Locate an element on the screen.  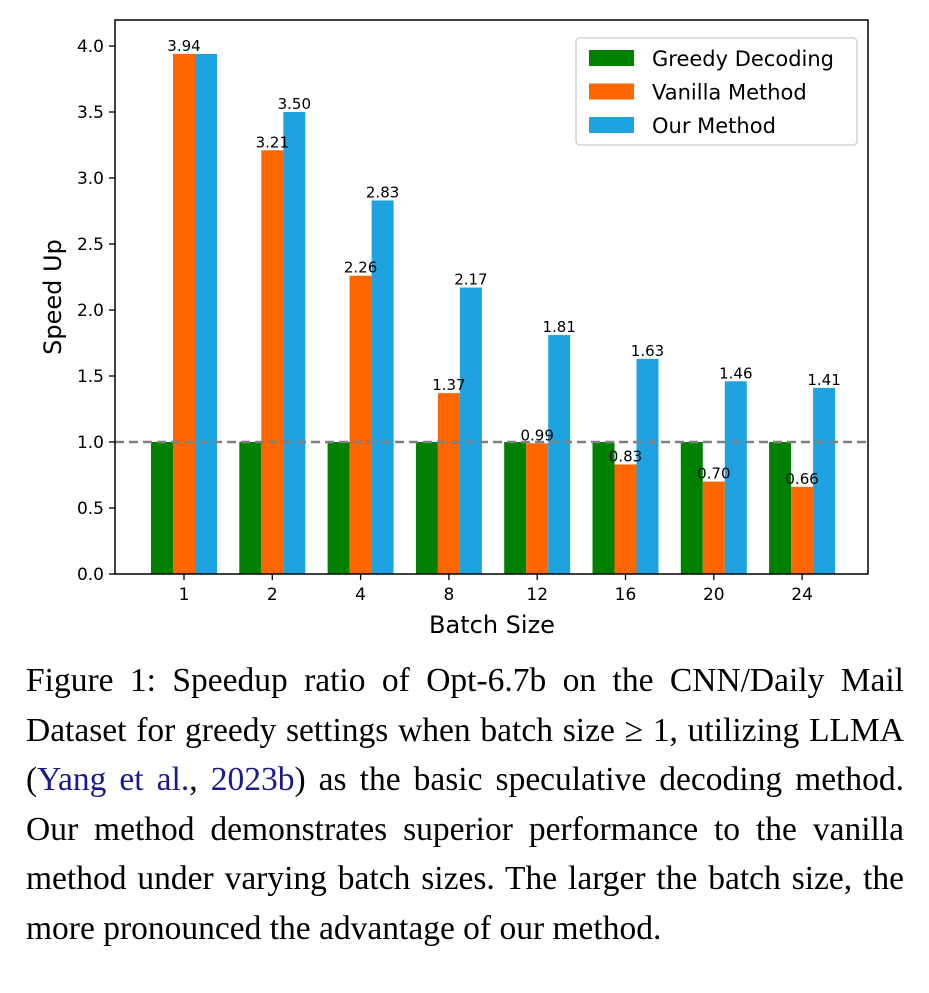
x-tick-label-12: 12 is located at coordinates (537, 595).